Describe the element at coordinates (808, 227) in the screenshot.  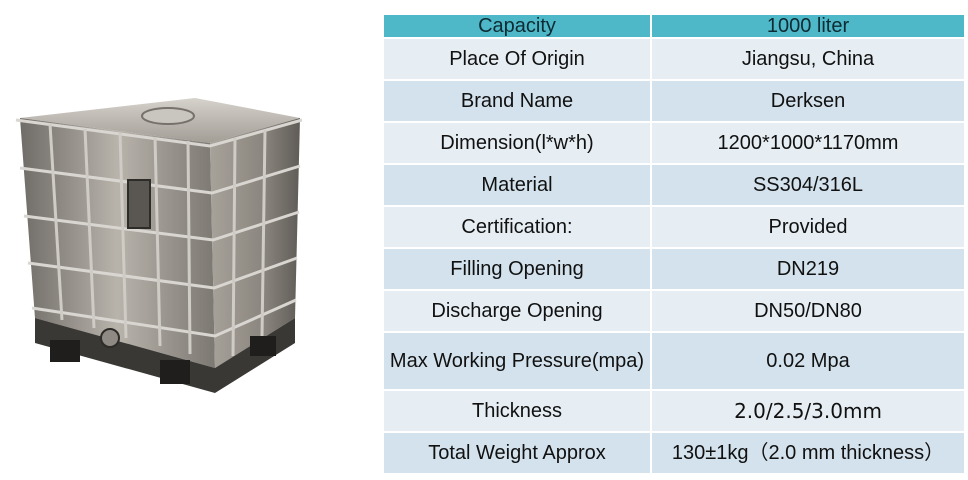
I see `spec-value: Provided` at that location.